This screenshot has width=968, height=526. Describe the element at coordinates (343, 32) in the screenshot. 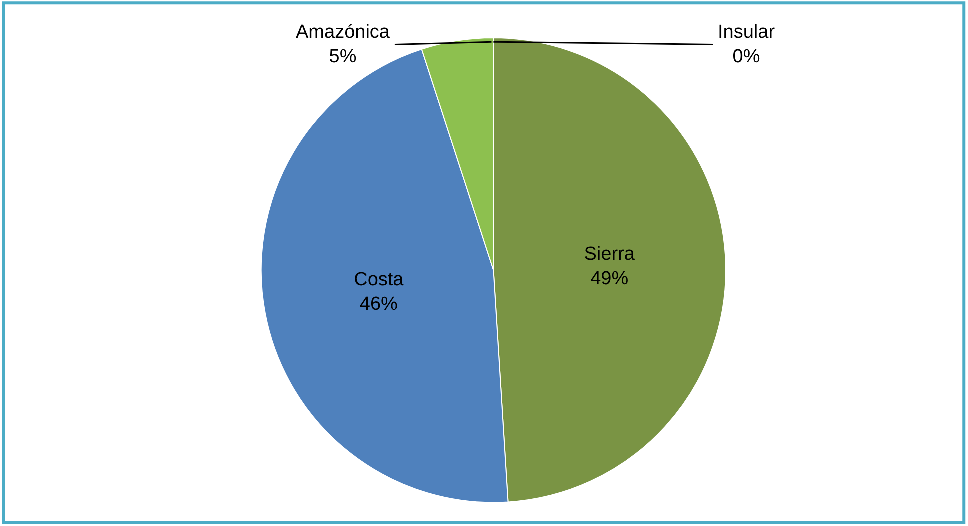

I see `slice-label: Amazónica` at that location.